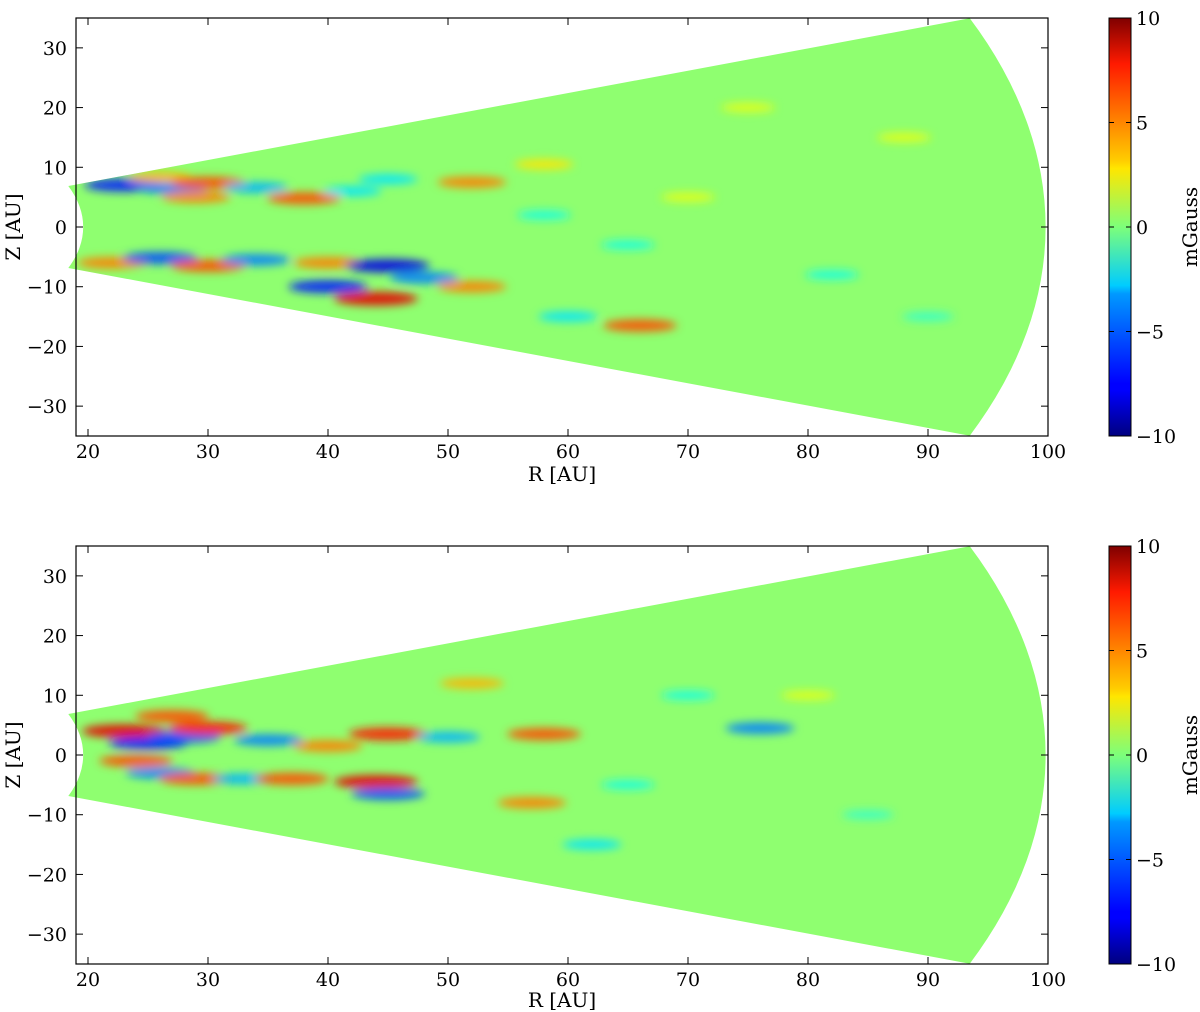 This screenshot has width=1200, height=1012. What do you see at coordinates (13, 754) in the screenshot?
I see `y-axis-label-bottom: Z [AU]` at bounding box center [13, 754].